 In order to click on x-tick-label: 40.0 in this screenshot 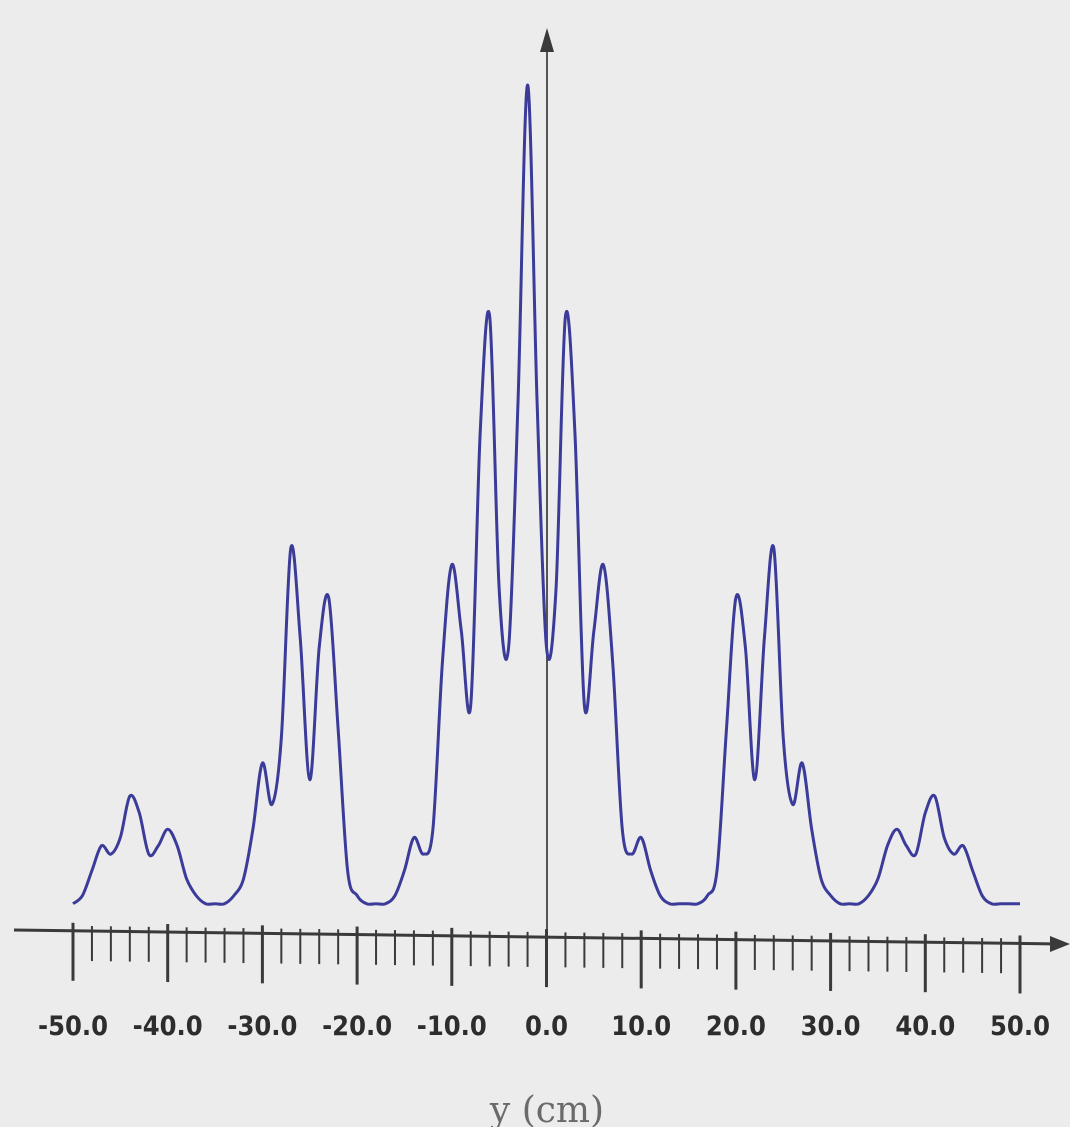, I will do `click(925, 1026)`.